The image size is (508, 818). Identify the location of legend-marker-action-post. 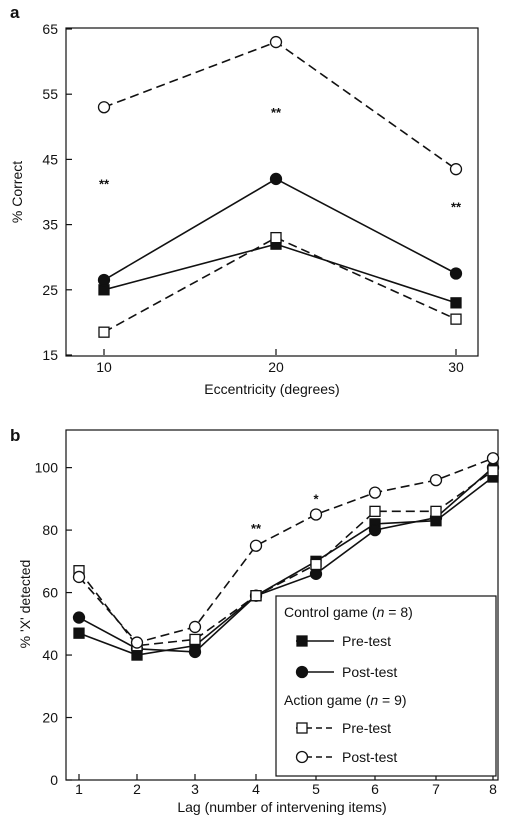
(302, 757).